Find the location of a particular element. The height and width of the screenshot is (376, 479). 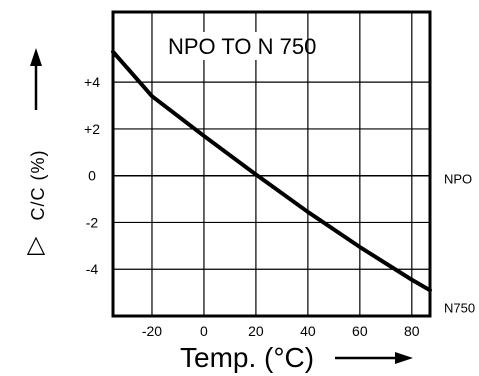

y-axis-title: C/C (%) is located at coordinates (38, 185).